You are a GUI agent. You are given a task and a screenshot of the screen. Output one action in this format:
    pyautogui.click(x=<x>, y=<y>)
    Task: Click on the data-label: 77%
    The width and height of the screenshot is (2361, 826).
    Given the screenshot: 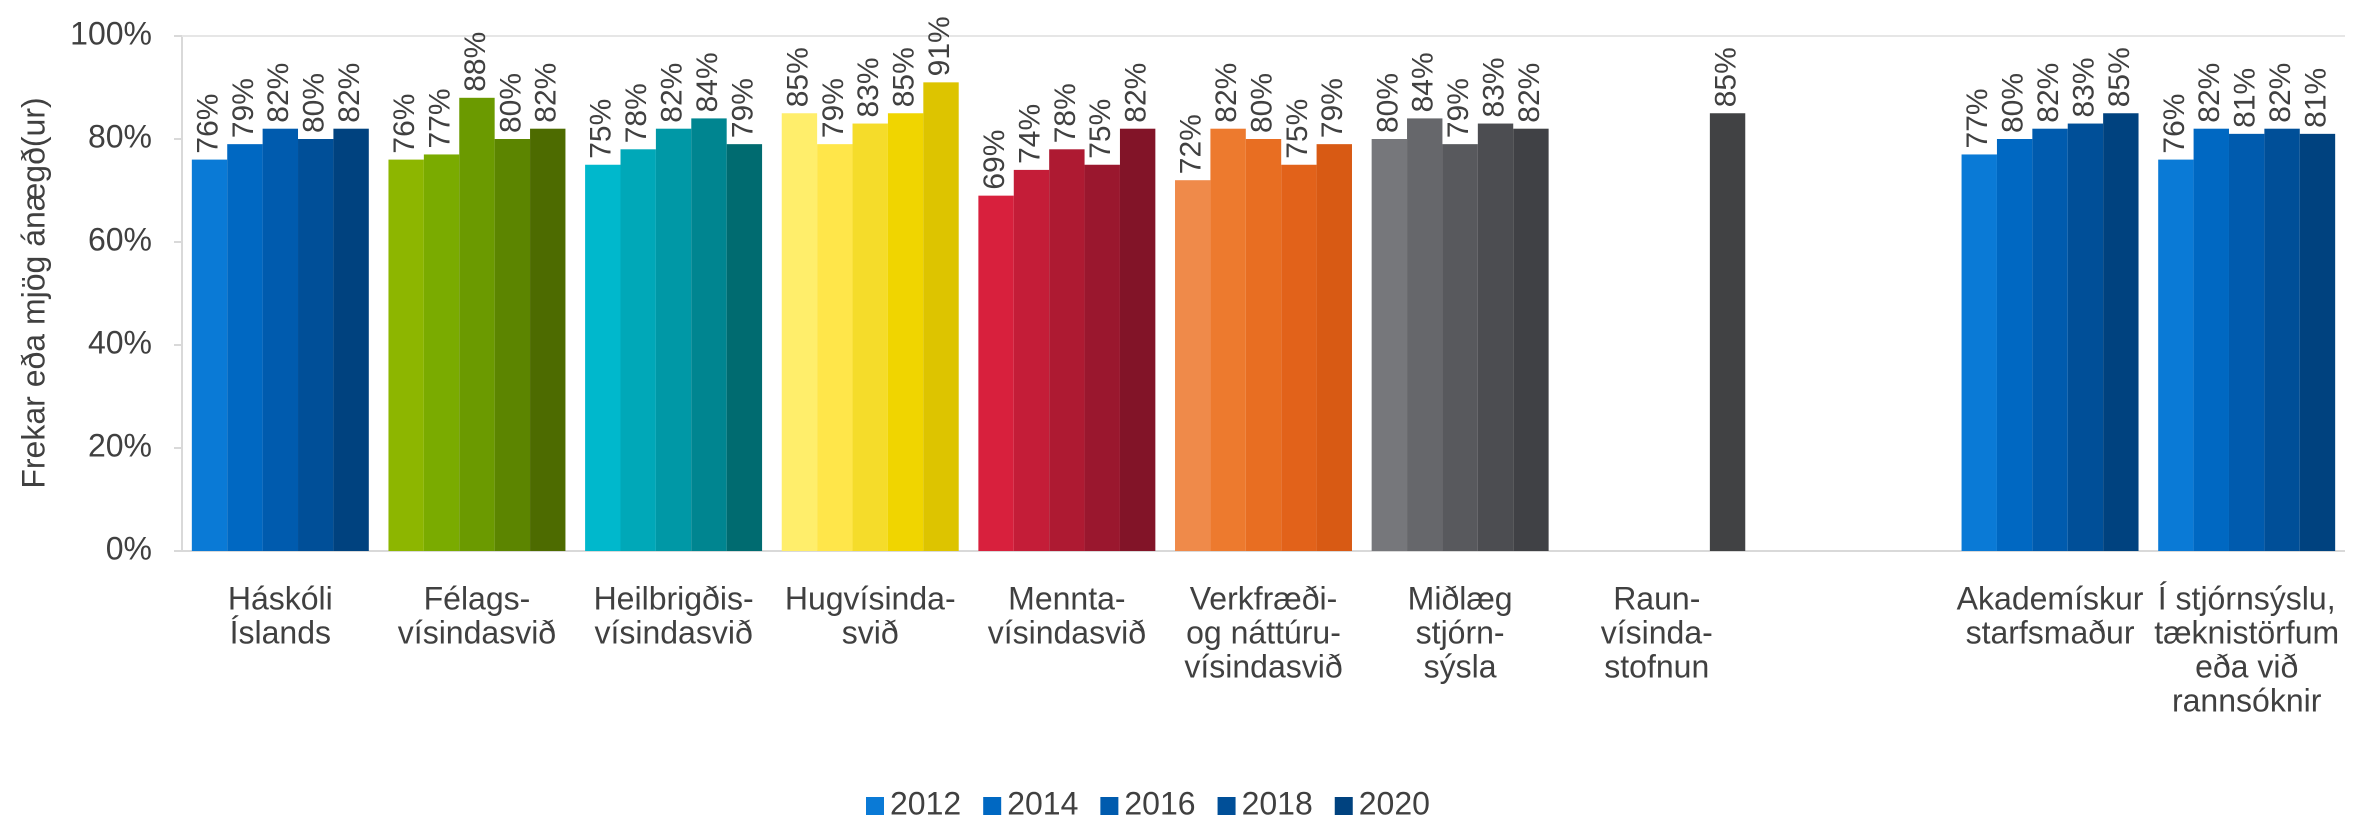 What is the action you would take?
    pyautogui.click(x=439, y=118)
    